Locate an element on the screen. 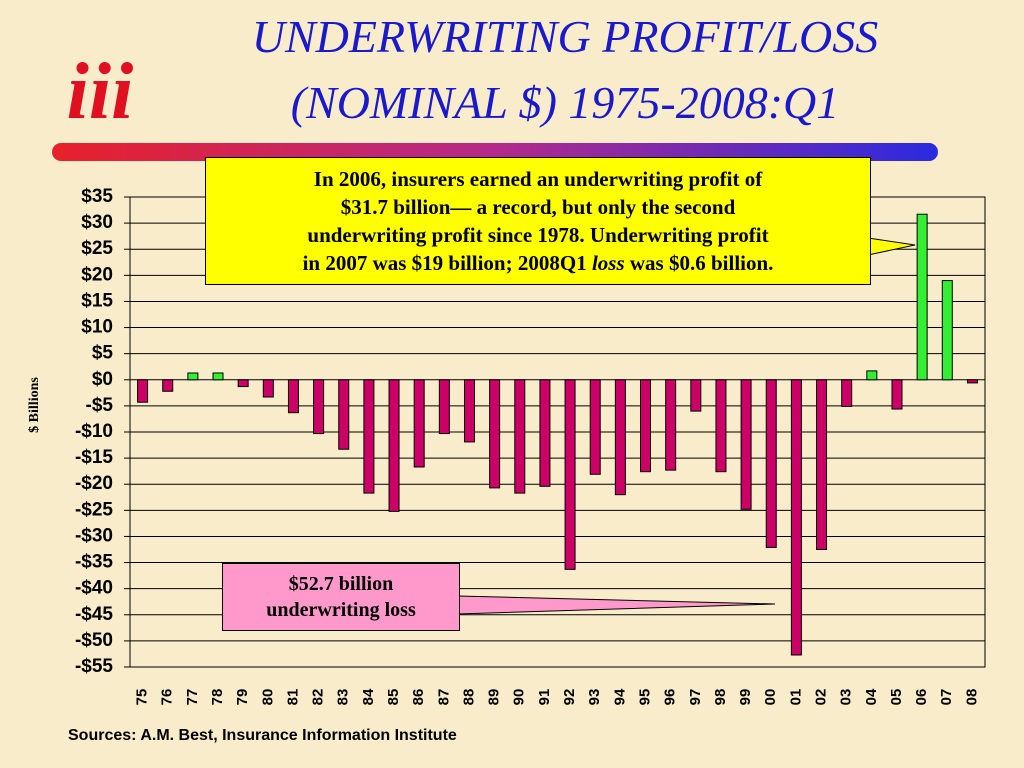 Image resolution: width=1024 pixels, height=768 pixels. x-tick-label: 01 is located at coordinates (795, 697).